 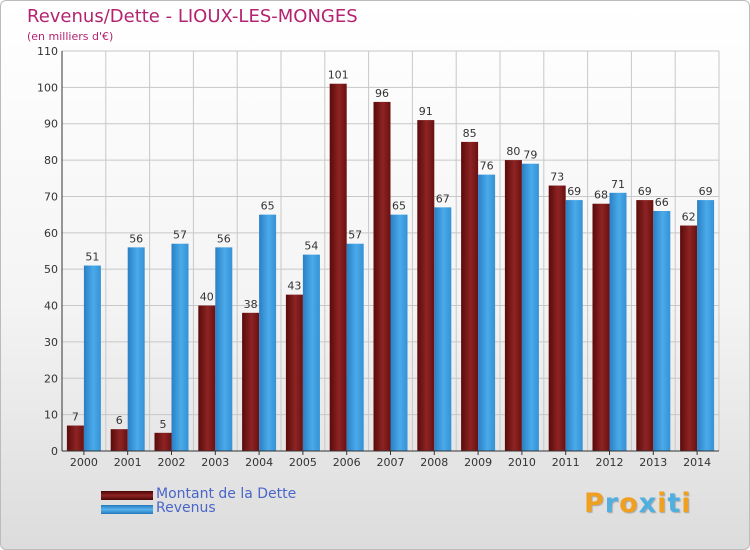 What do you see at coordinates (294, 286) in the screenshot?
I see `data-label-debt: 43` at bounding box center [294, 286].